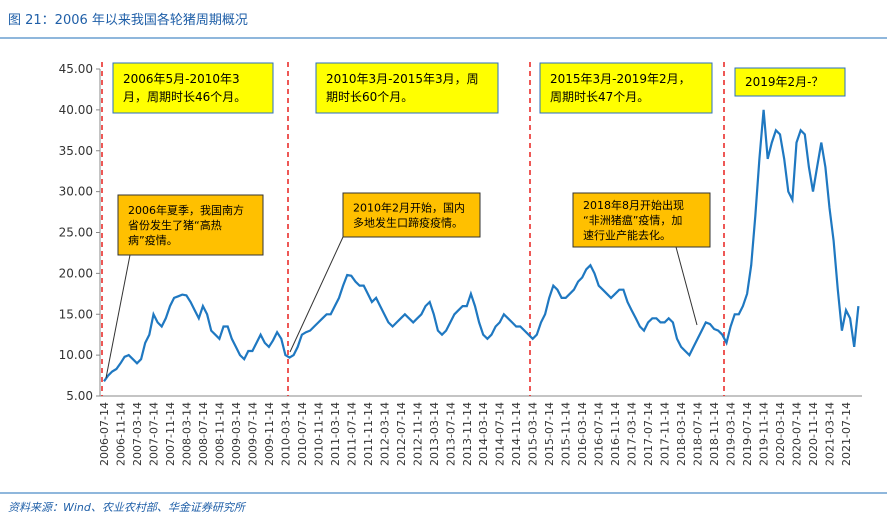  Describe the element at coordinates (269, 434) in the screenshot. I see `x-tick-label: 2009-11-14` at that location.